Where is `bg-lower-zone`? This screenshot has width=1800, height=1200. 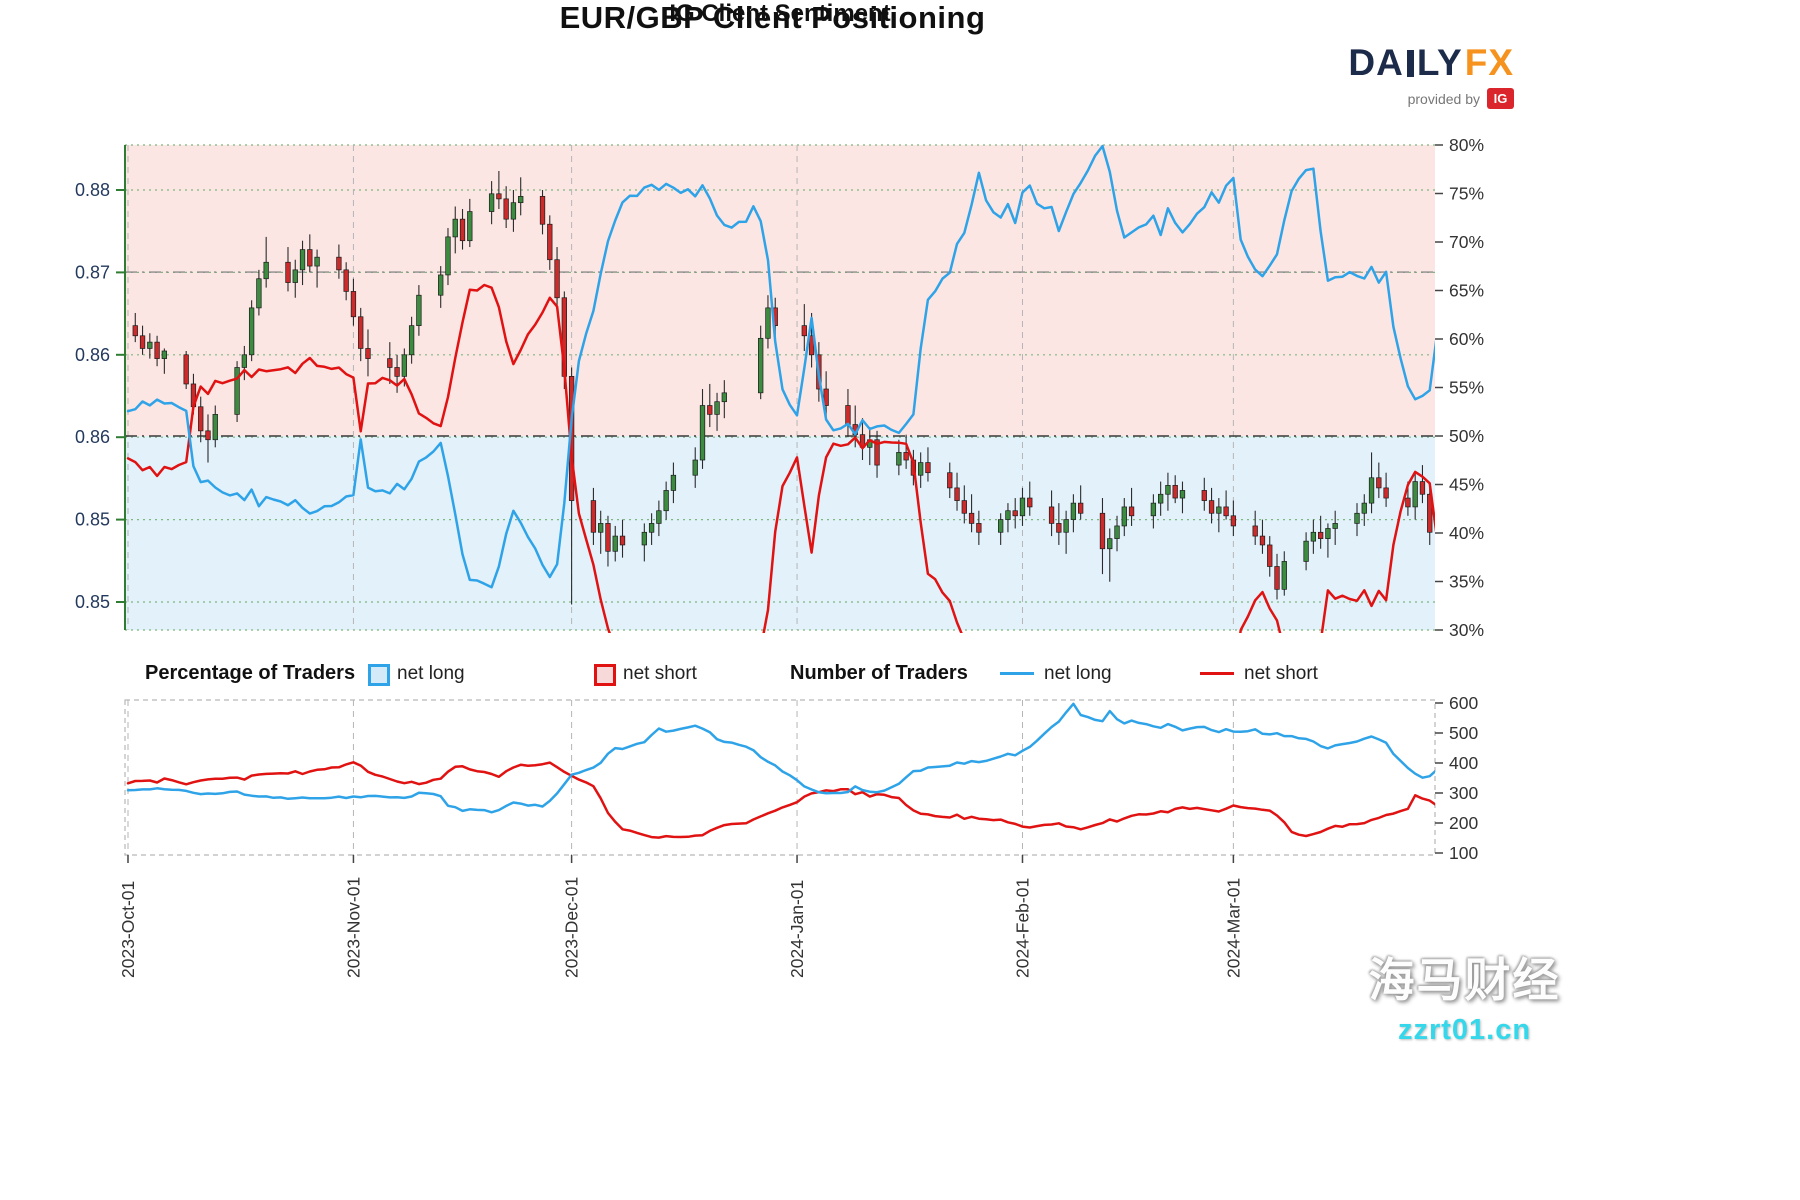
bg-lower-zone is located at coordinates (780, 533).